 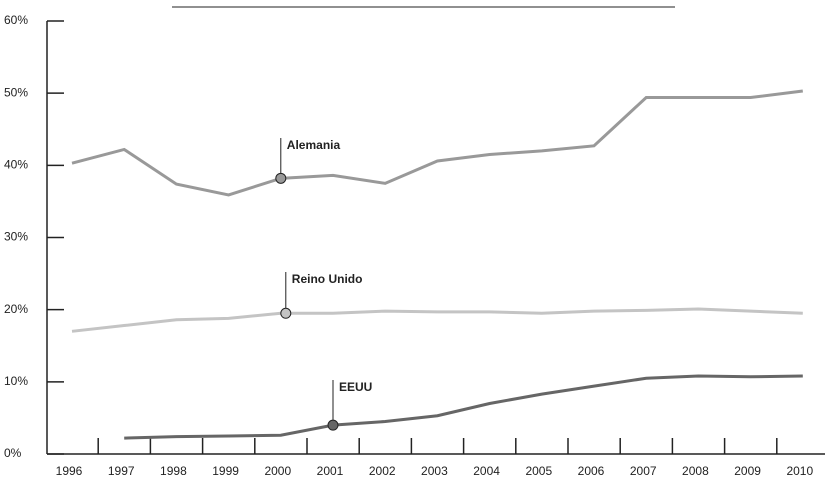 What do you see at coordinates (643, 471) in the screenshot?
I see `x-tick-label: 2007` at bounding box center [643, 471].